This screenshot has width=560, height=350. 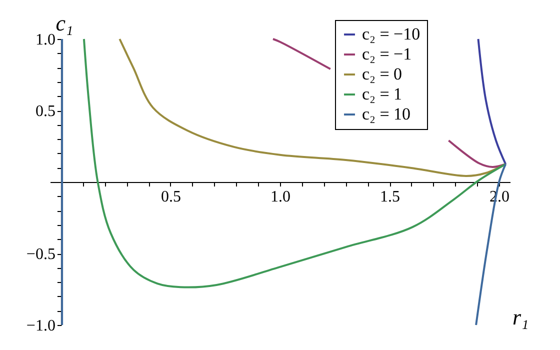 What do you see at coordinates (386, 114) in the screenshot?
I see `legend-label: c₂ = 10` at bounding box center [386, 114].